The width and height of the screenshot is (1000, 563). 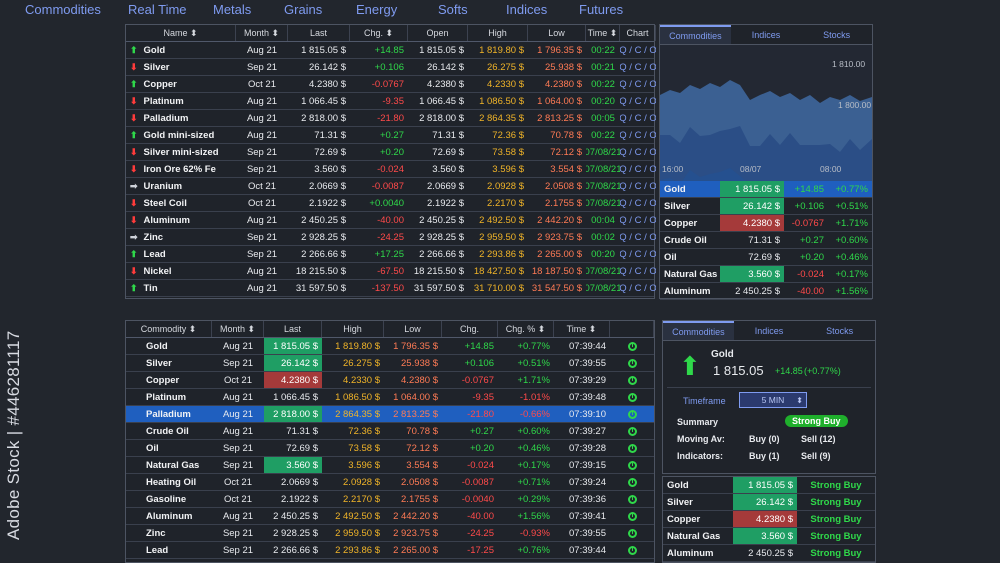 What do you see at coordinates (169, 329) in the screenshot?
I see `header-0: Commodity ⬍` at bounding box center [169, 329].